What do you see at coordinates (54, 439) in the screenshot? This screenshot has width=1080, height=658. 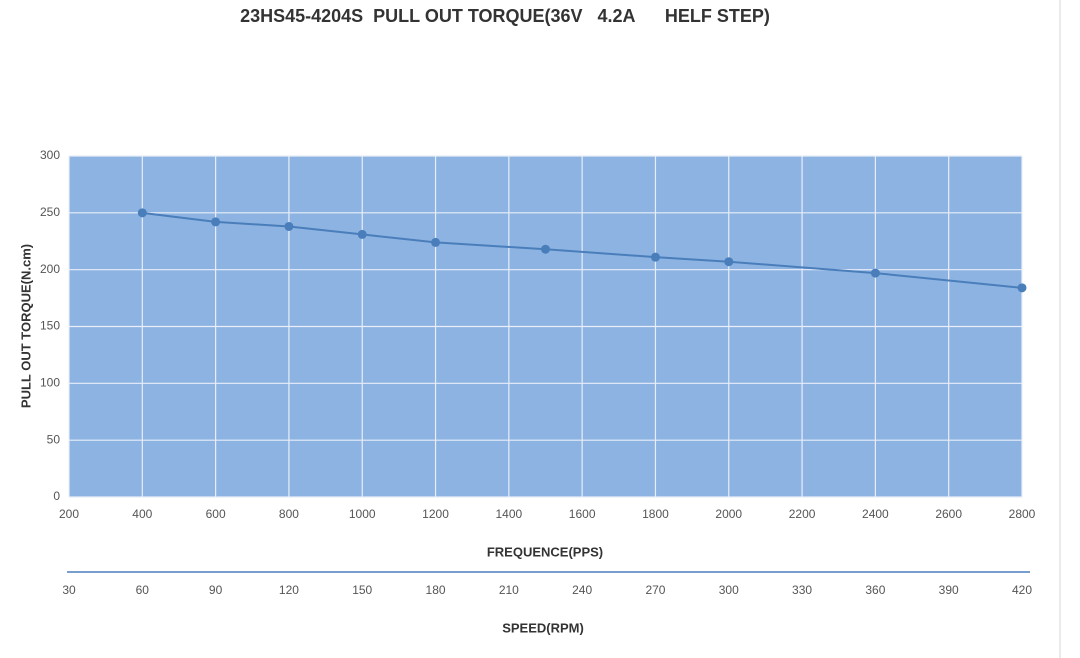 I see `y-tick-label: 50` at bounding box center [54, 439].